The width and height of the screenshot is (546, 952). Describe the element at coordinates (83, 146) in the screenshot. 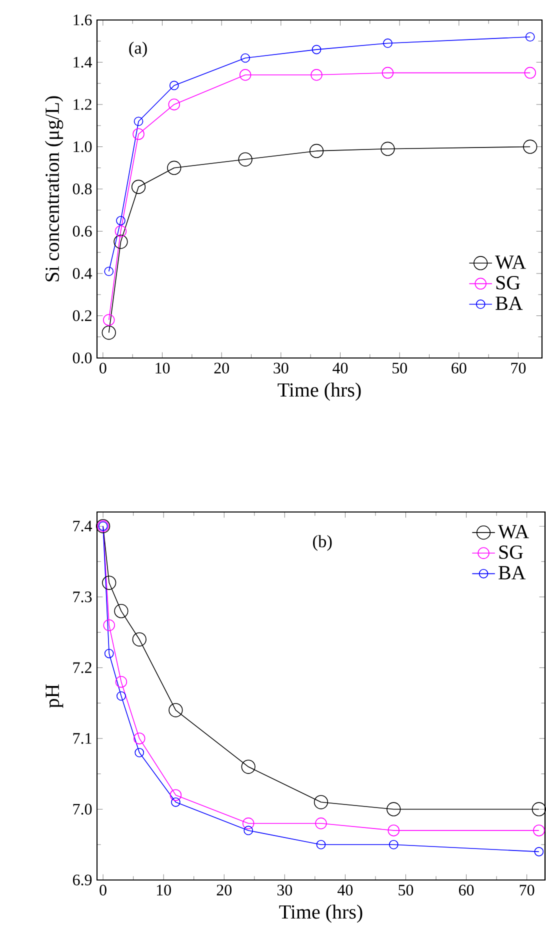

I see `y-tick-label: 1.0` at that location.